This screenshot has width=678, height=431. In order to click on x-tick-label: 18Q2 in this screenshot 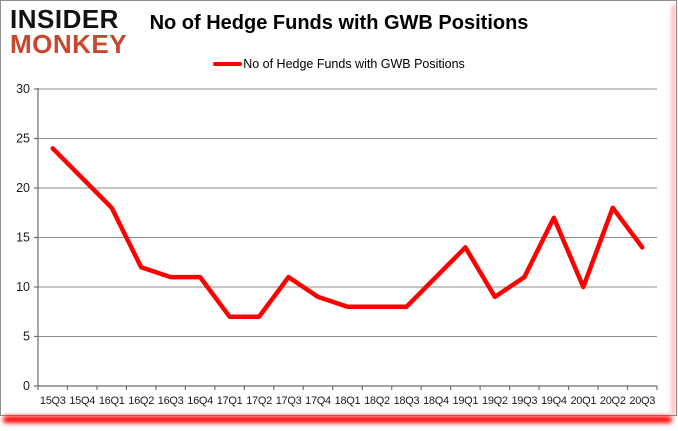, I will do `click(377, 401)`.